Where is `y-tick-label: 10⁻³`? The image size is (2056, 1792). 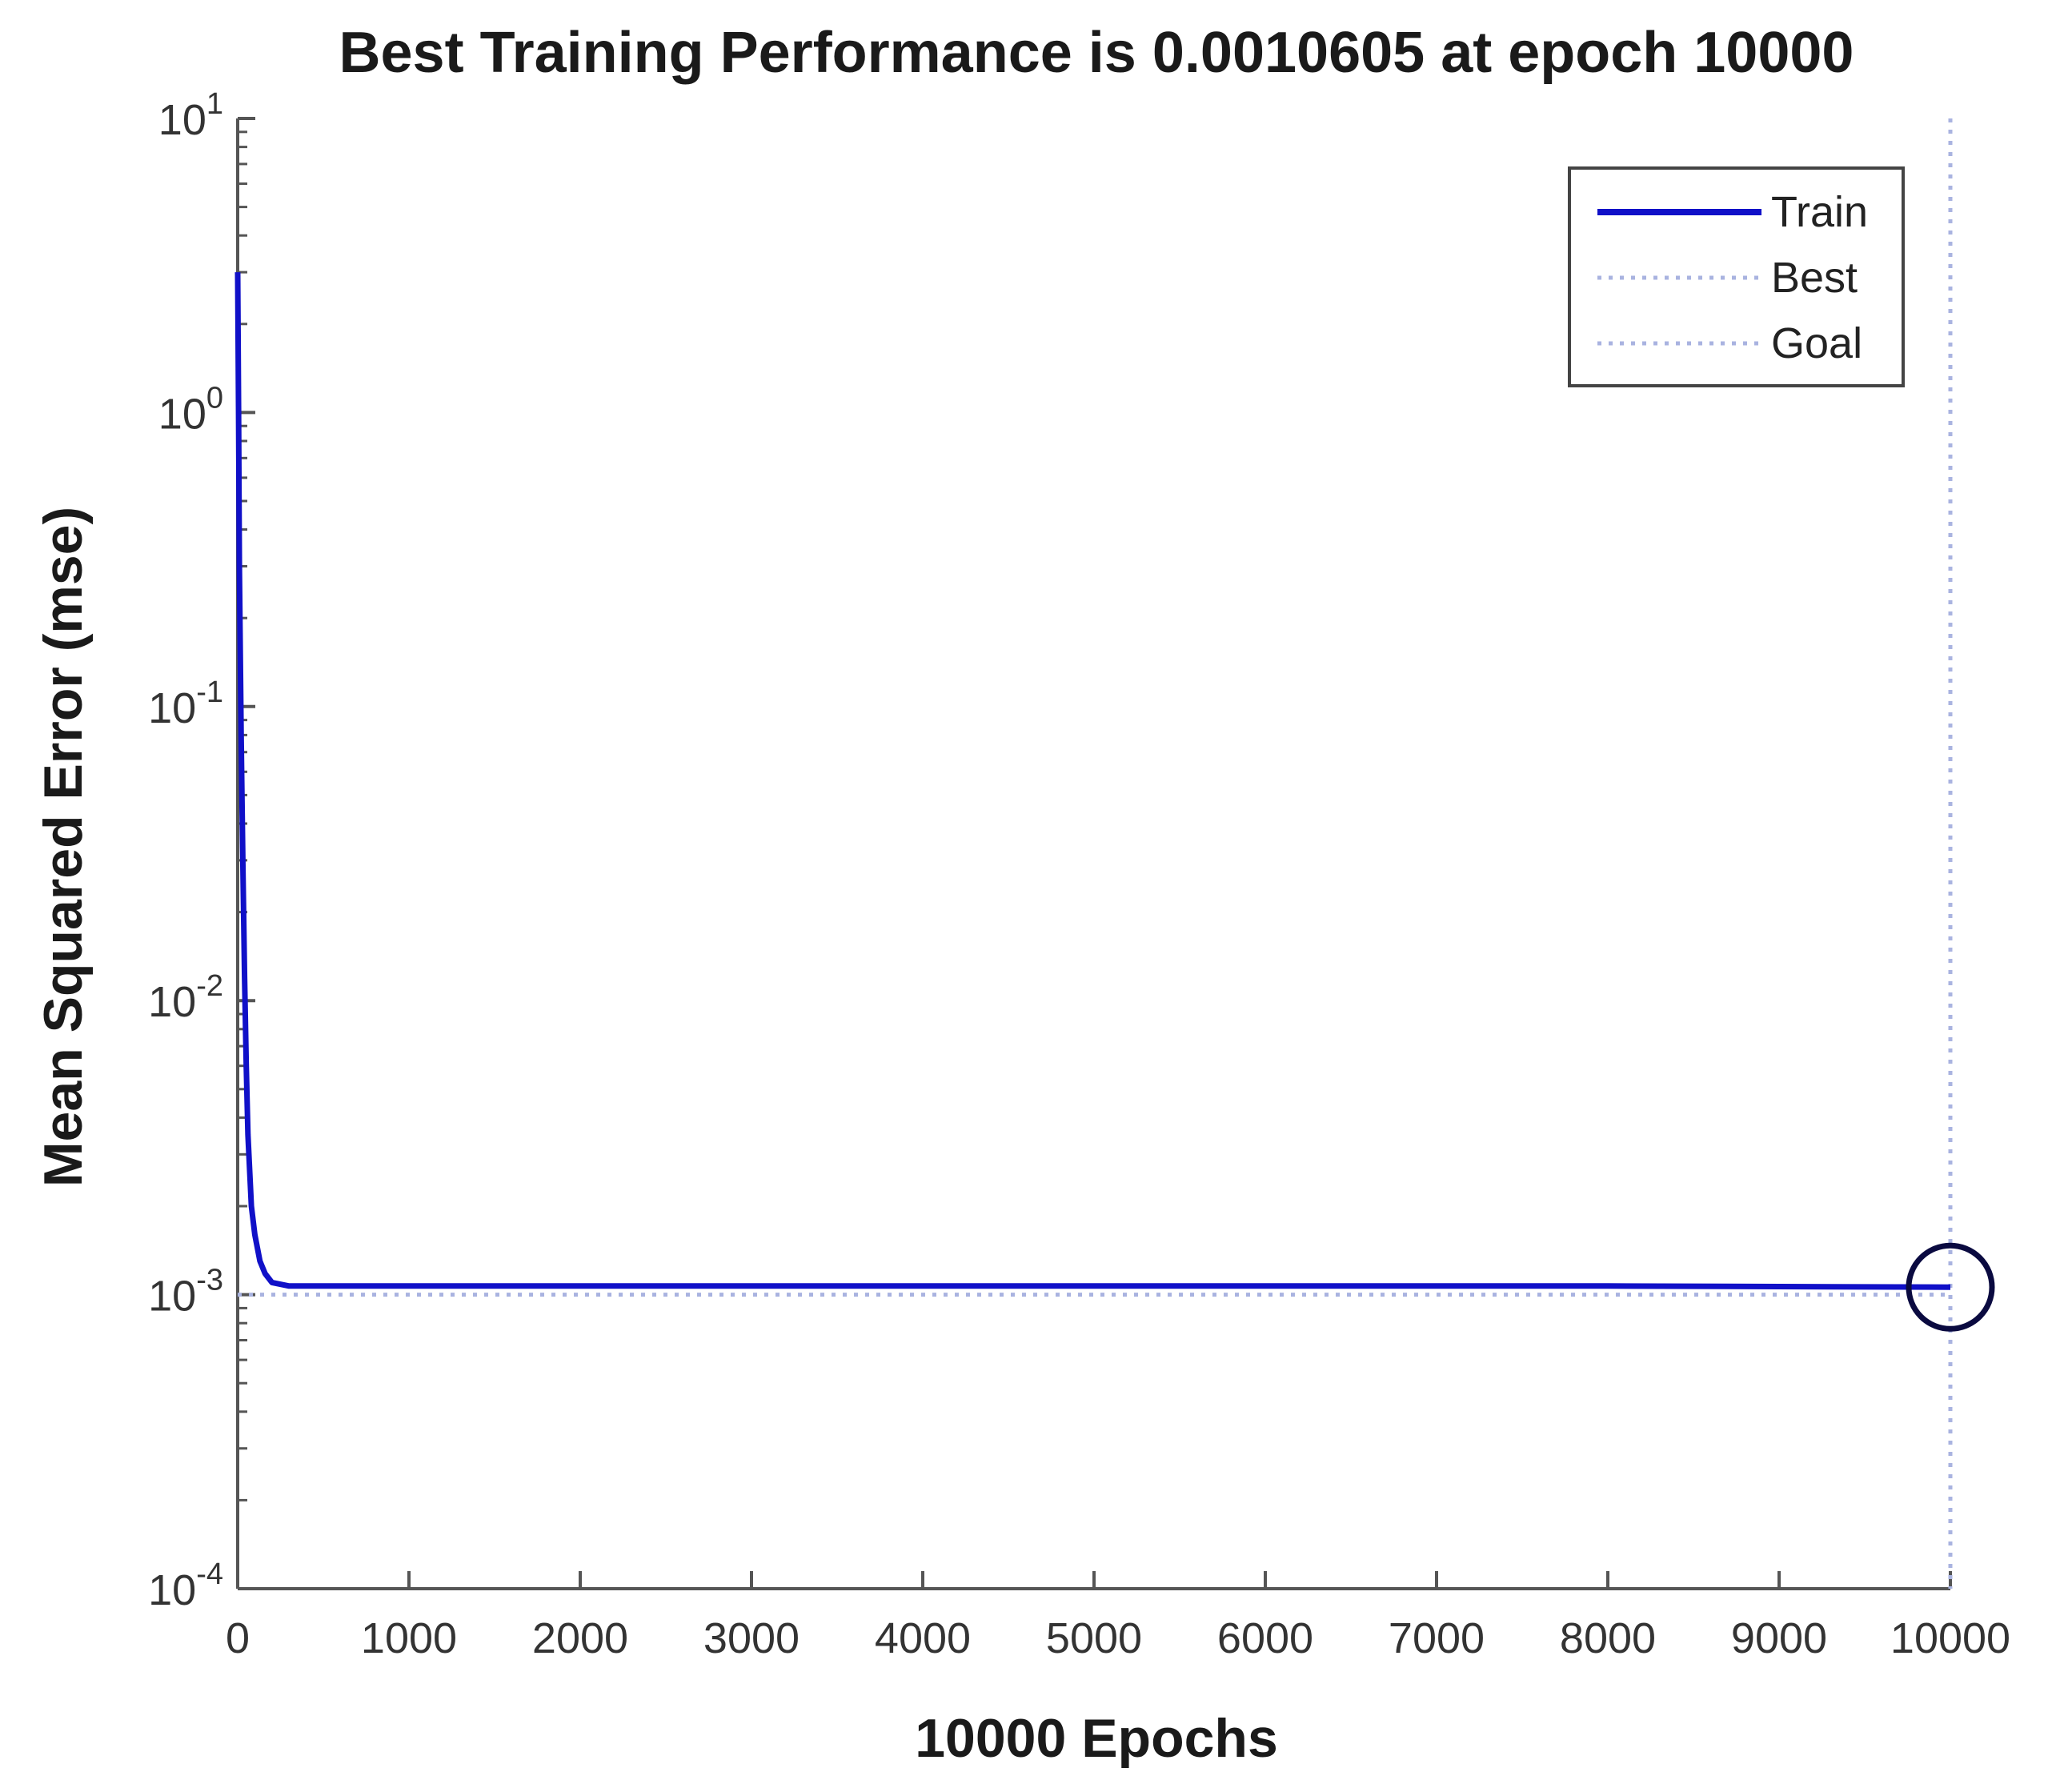 y-tick-label: 10⁻³ is located at coordinates (185, 1292).